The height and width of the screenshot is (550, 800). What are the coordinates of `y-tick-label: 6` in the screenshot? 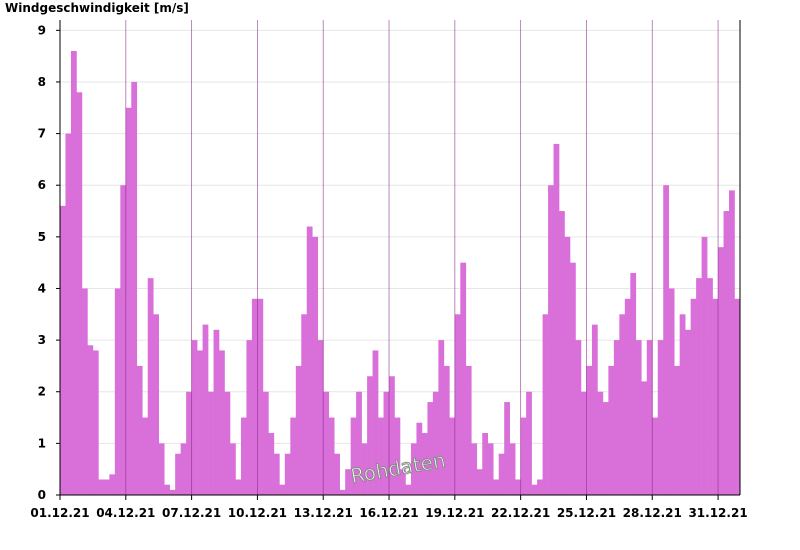 It's located at (42, 185).